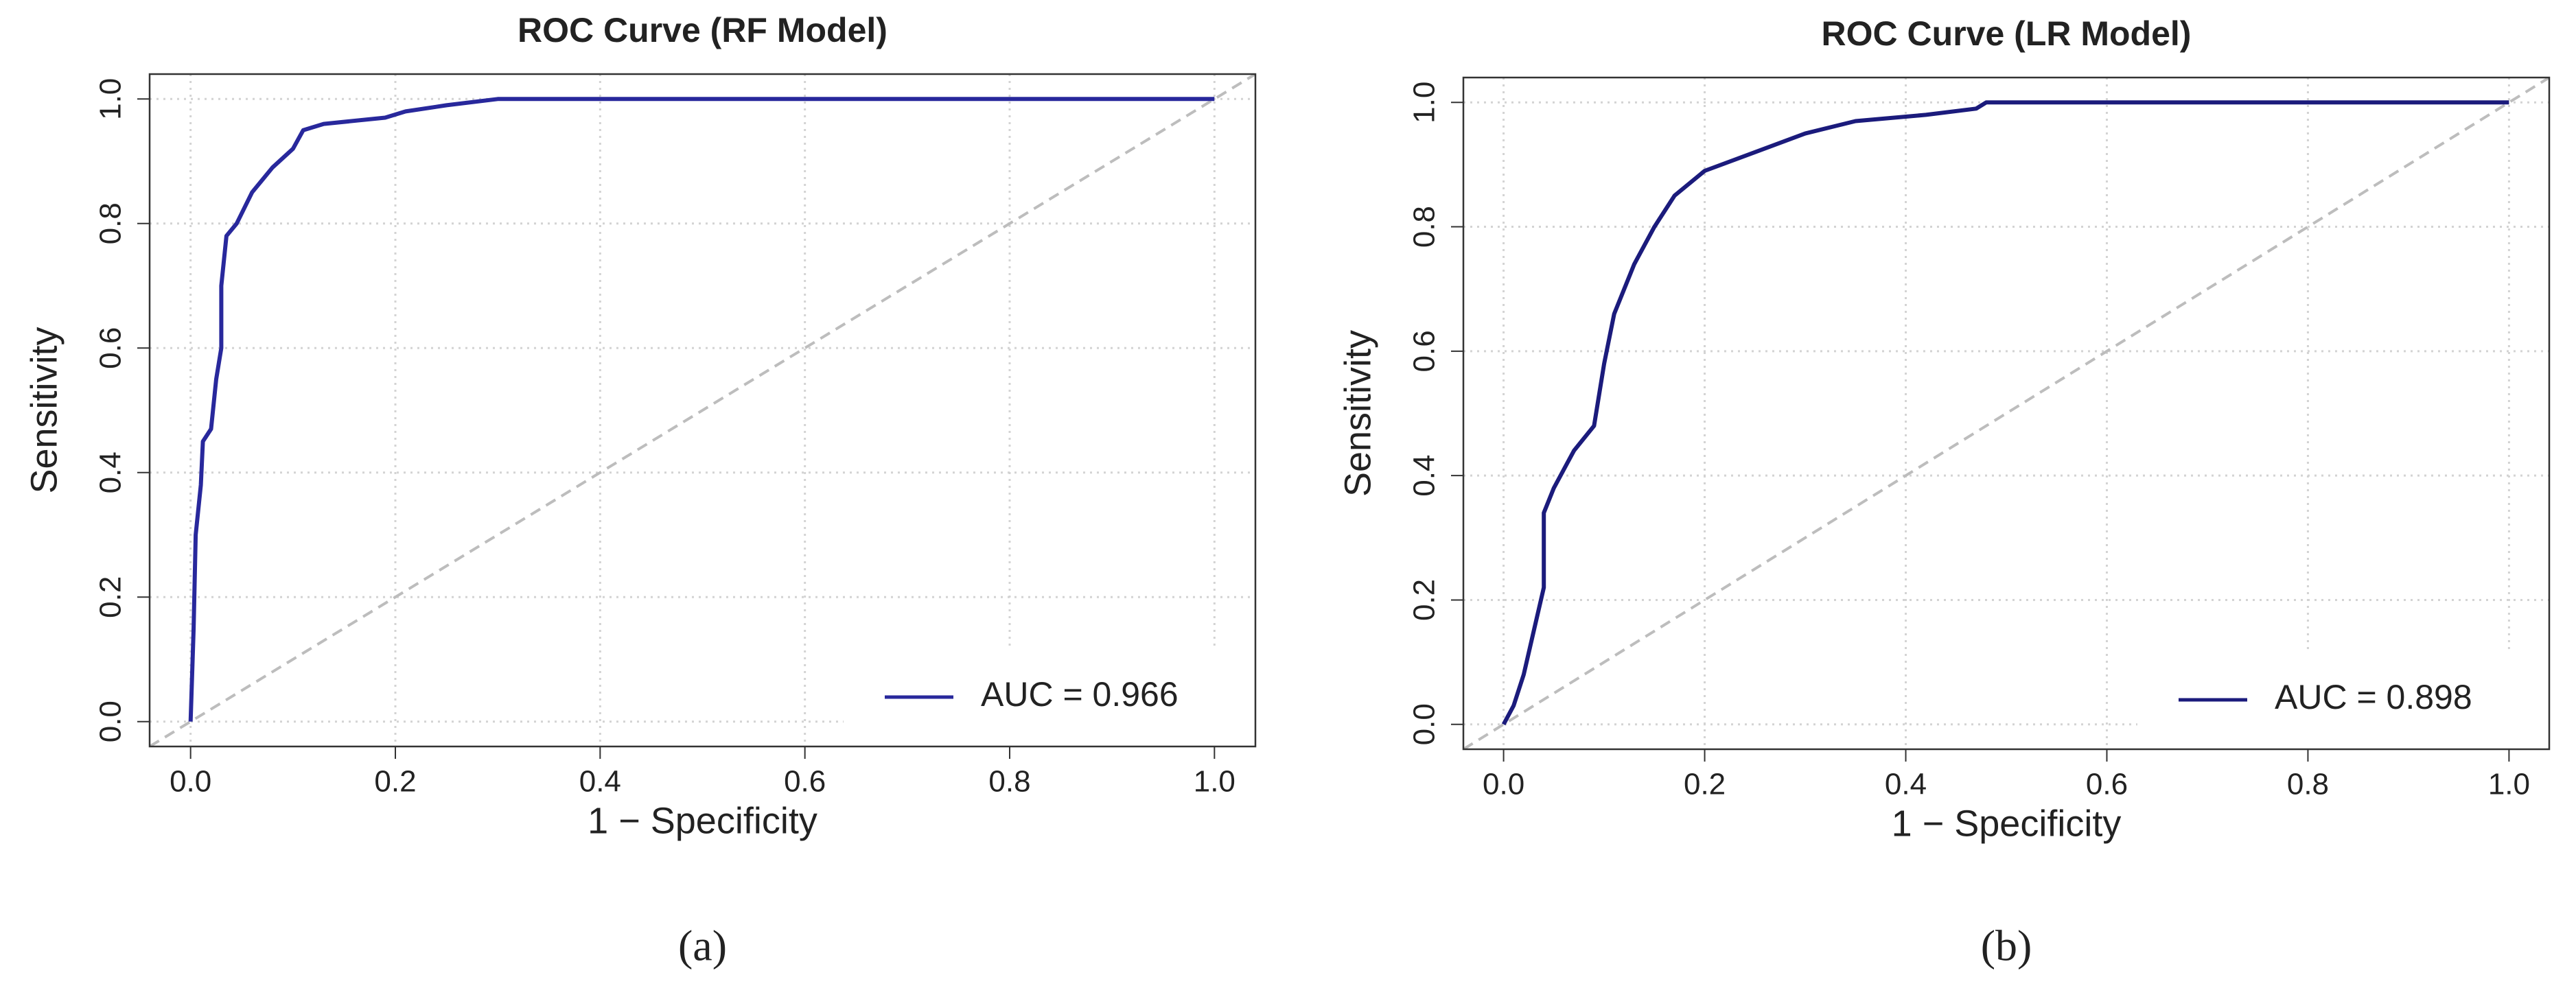  I want to click on legend-label: AUC = 0.966, so click(1080, 694).